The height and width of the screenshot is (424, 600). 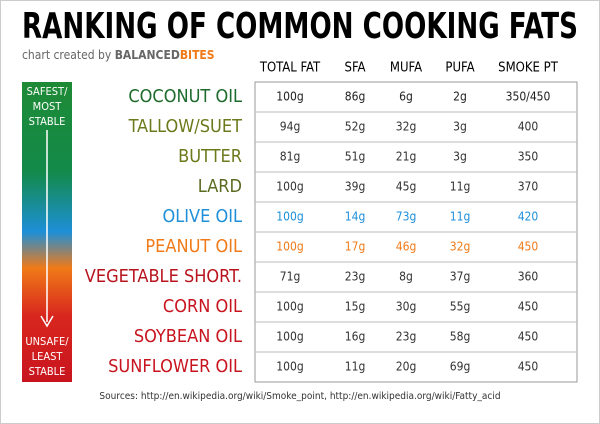 What do you see at coordinates (406, 247) in the screenshot?
I see `cell: 46g` at bounding box center [406, 247].